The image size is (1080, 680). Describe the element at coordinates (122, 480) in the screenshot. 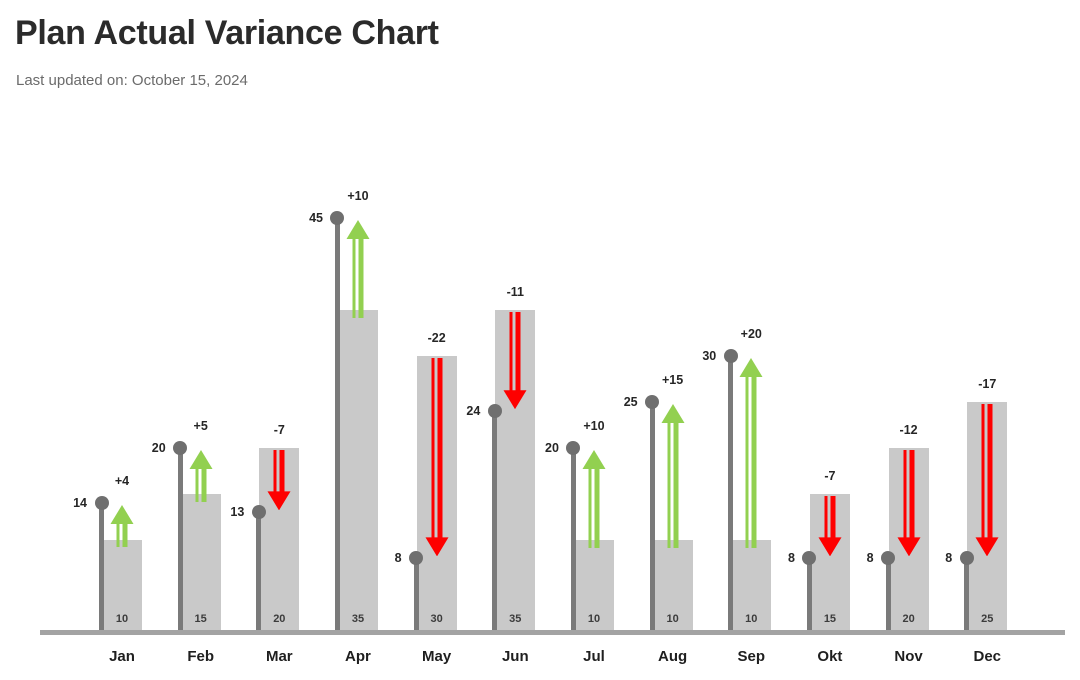

I see `variance-value-label: +4` at that location.